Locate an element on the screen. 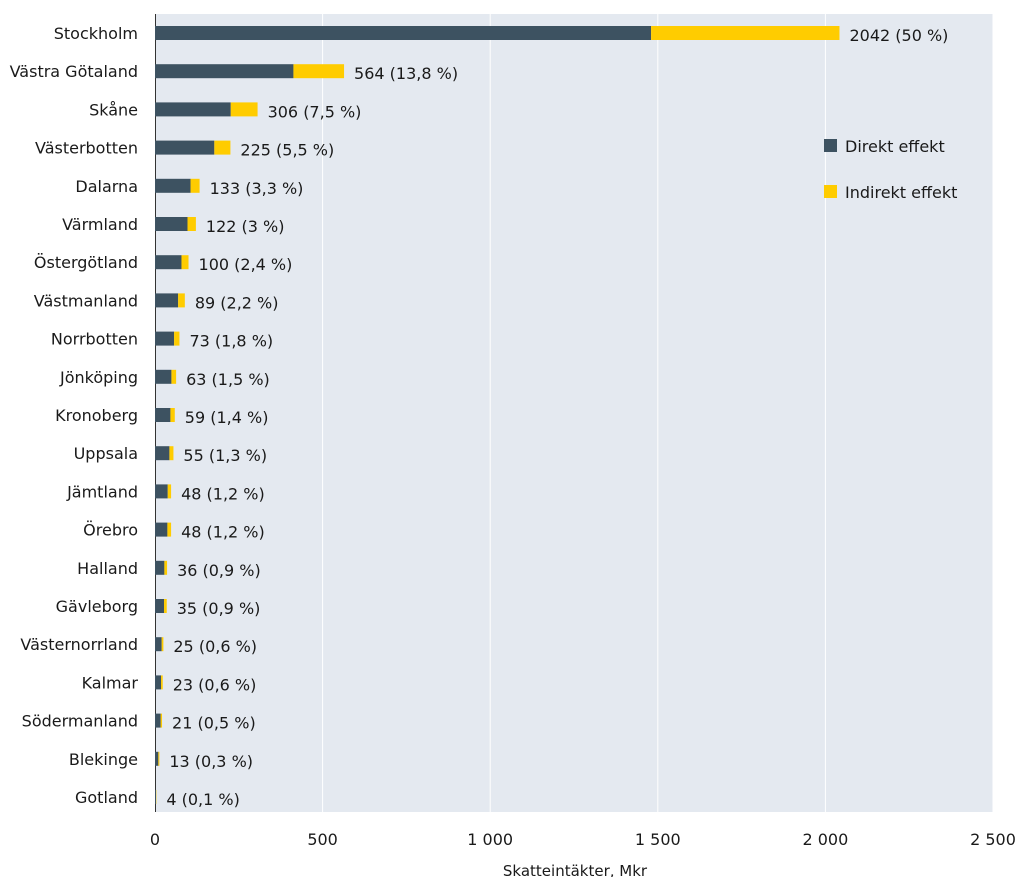  x-tick-label-1: 500 is located at coordinates (322, 839).